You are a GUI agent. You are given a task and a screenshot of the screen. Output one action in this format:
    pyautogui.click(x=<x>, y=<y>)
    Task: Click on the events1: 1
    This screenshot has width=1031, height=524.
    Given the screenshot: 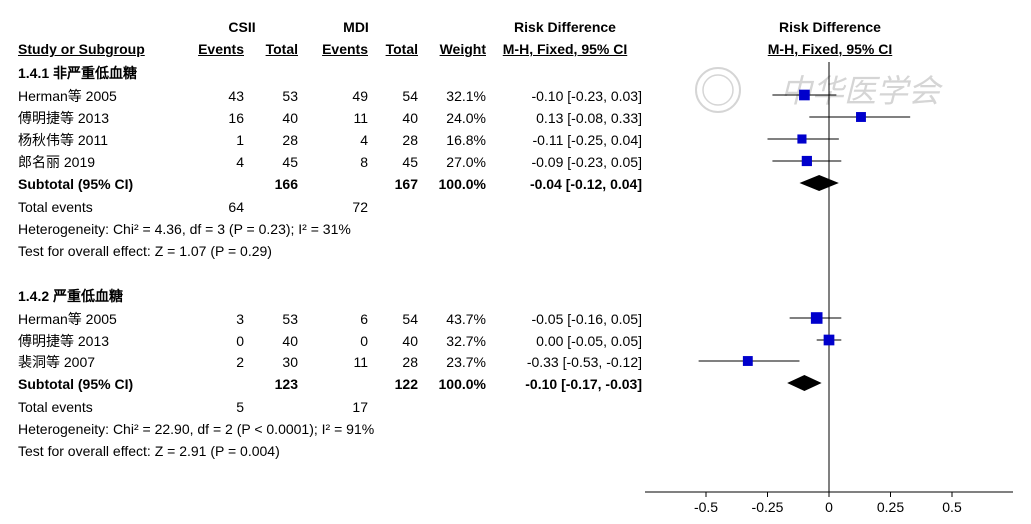 What is the action you would take?
    pyautogui.click(x=240, y=140)
    